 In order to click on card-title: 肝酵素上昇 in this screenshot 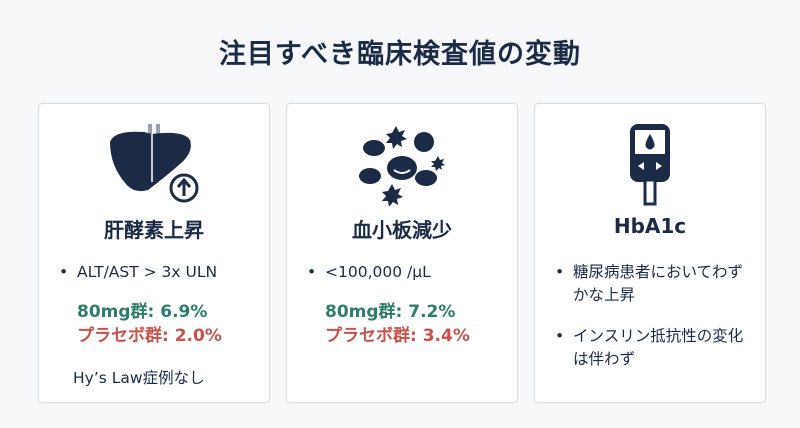, I will do `click(154, 230)`.